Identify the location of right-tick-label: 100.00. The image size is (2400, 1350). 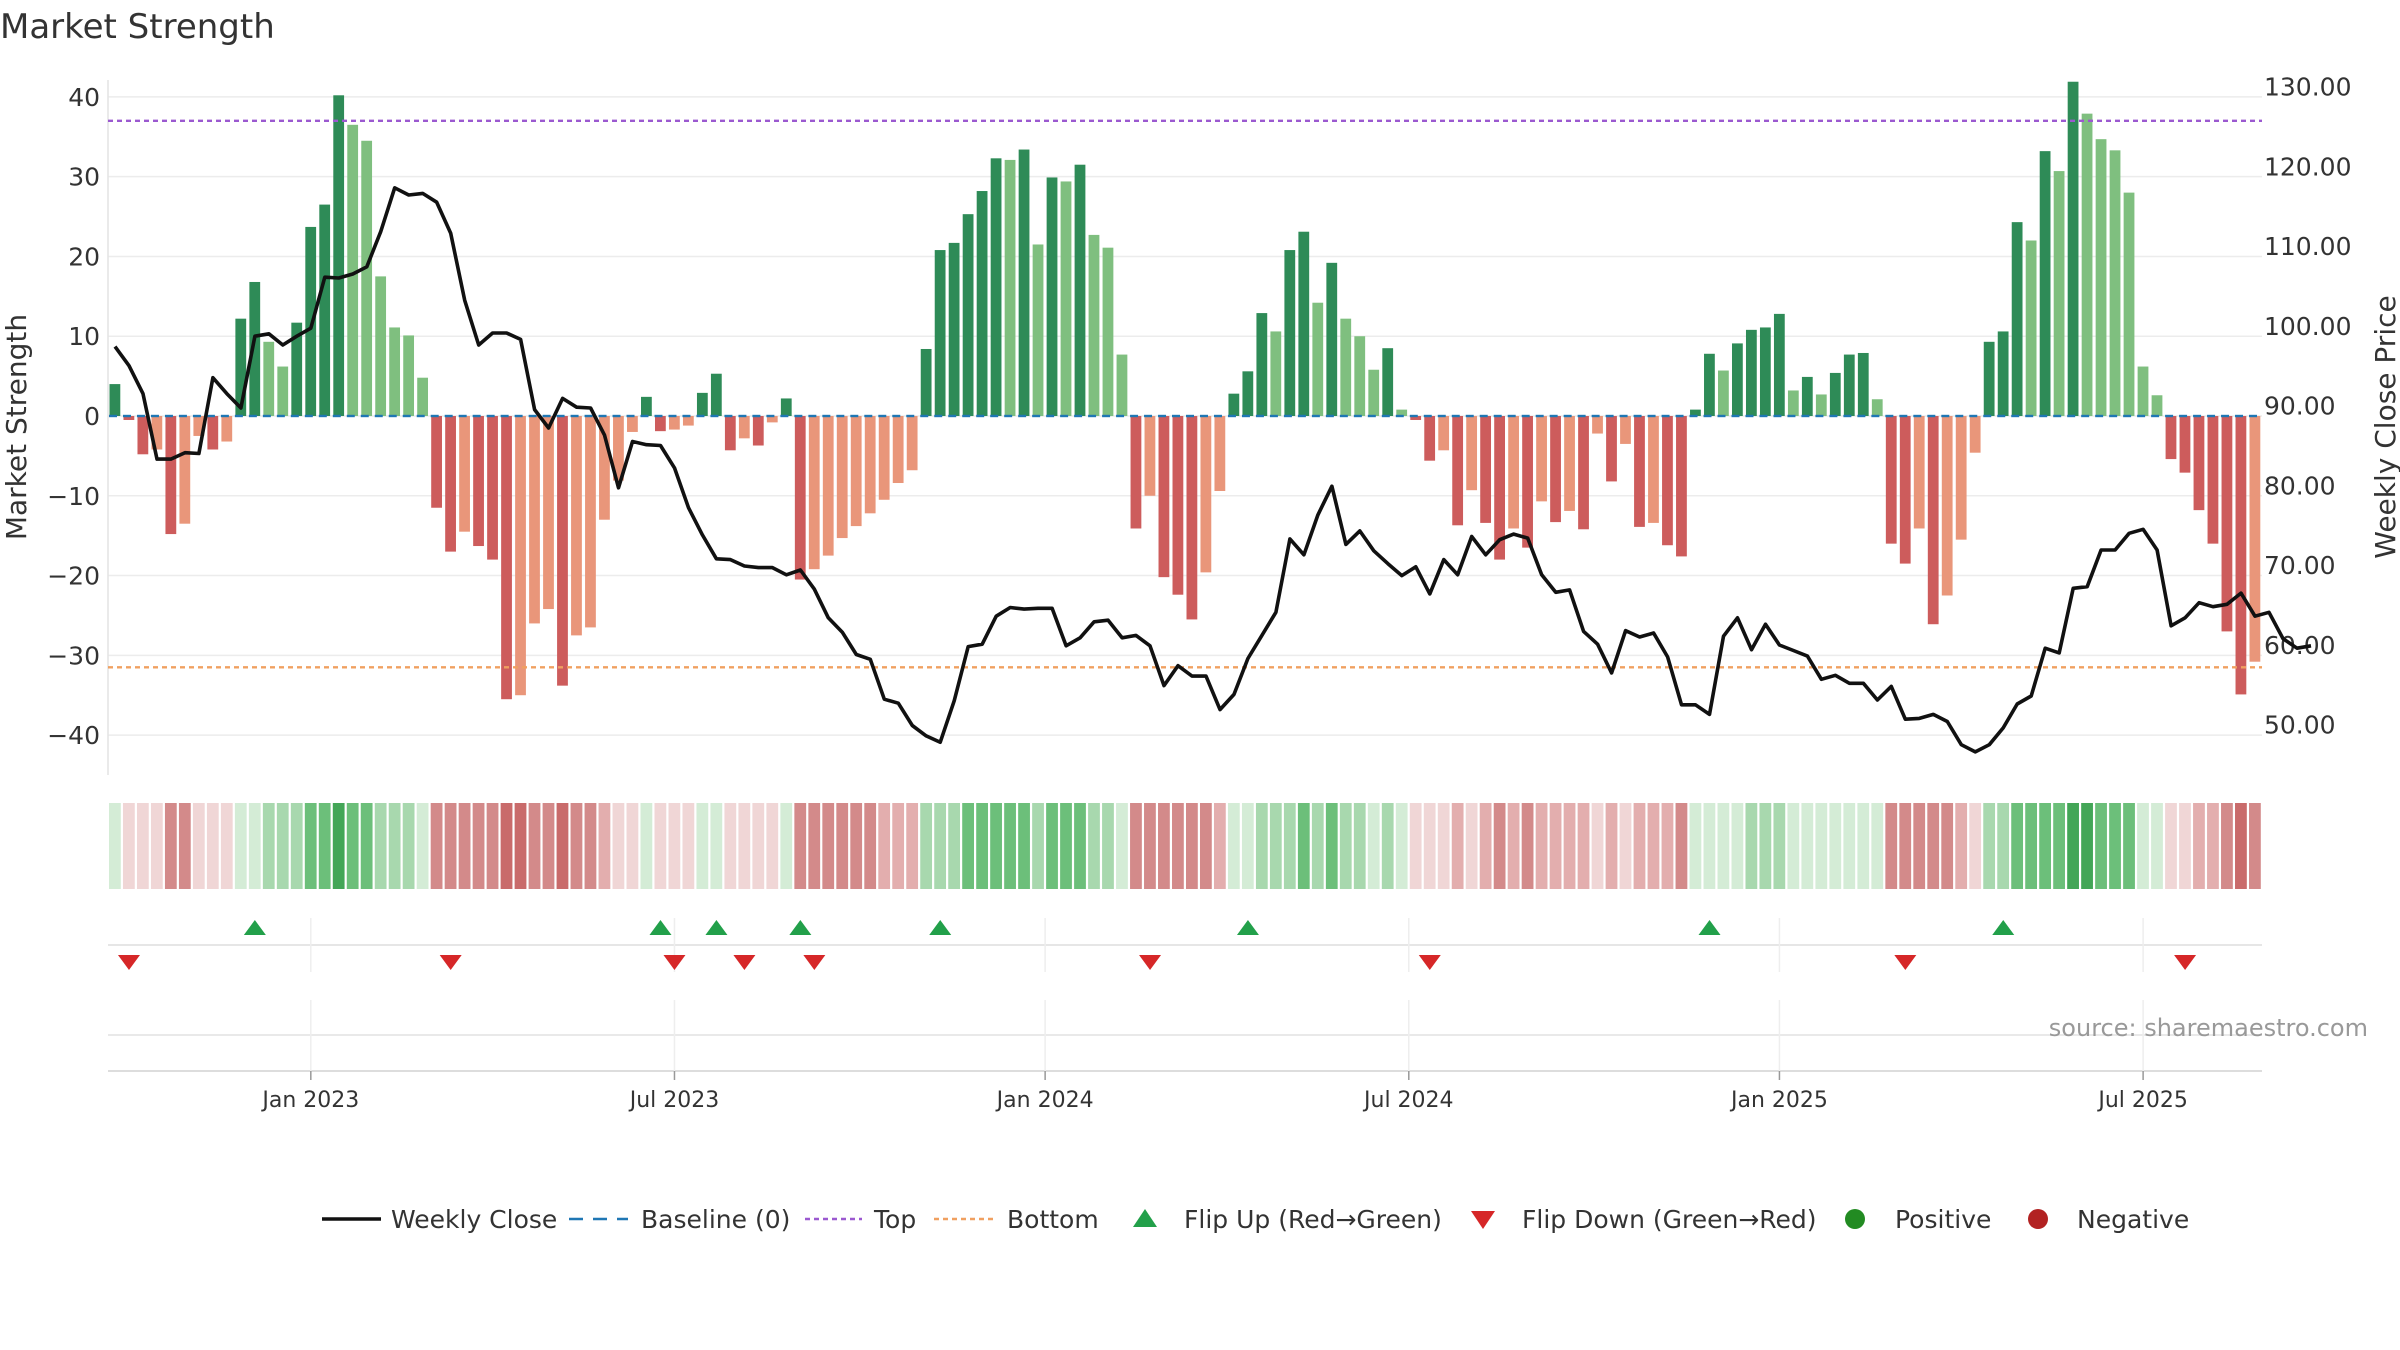
(2307, 326).